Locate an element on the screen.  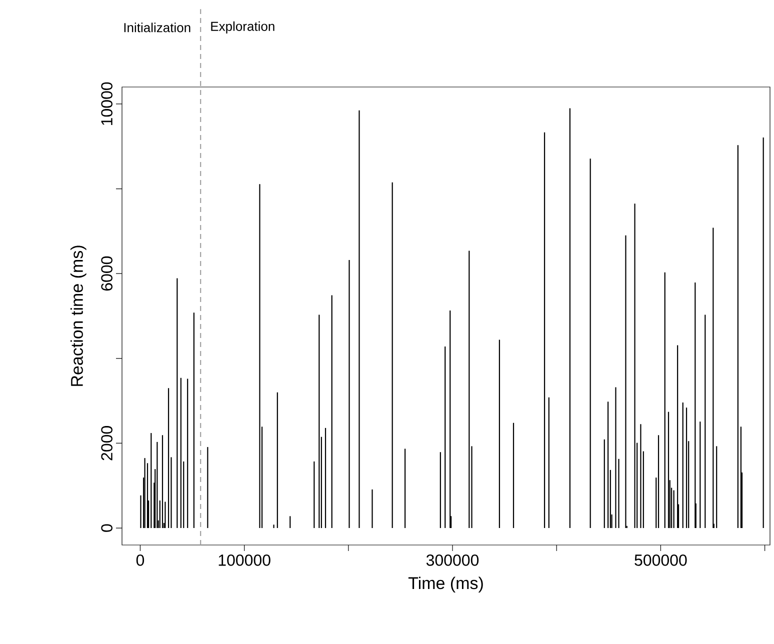
y-tick-label: 2000 is located at coordinates (106, 443).